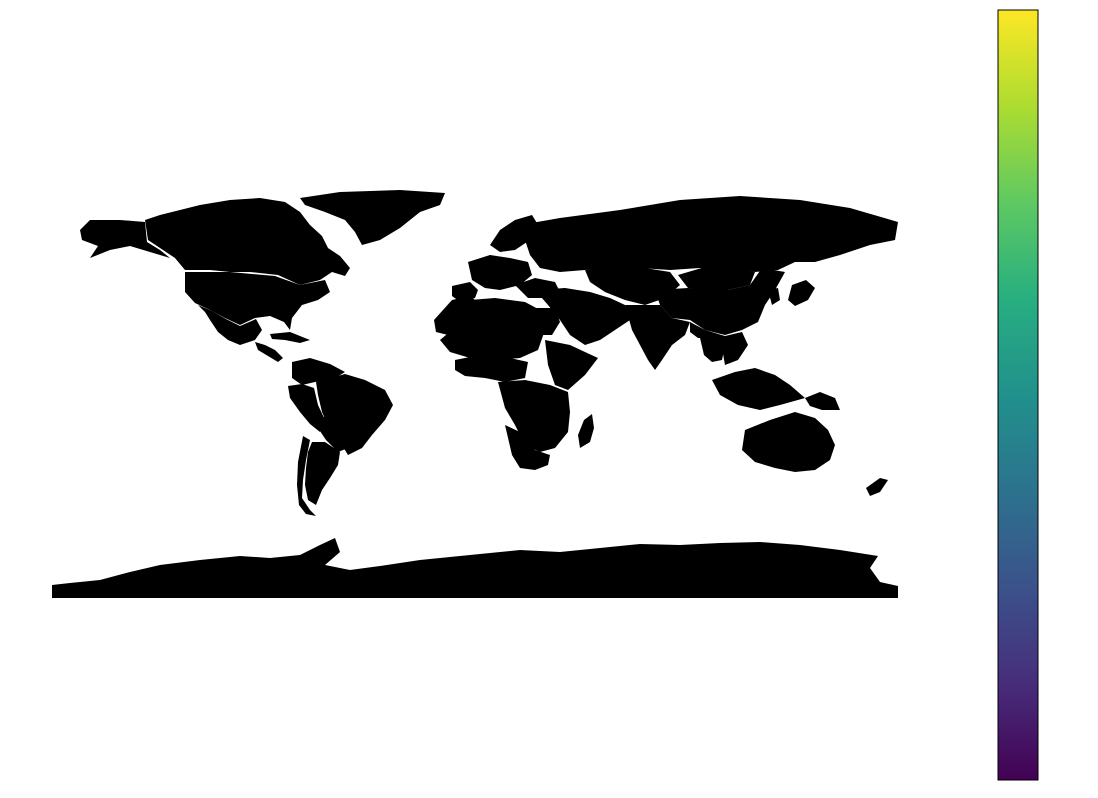  Describe the element at coordinates (475, 568) in the screenshot. I see `region-antarctica` at that location.